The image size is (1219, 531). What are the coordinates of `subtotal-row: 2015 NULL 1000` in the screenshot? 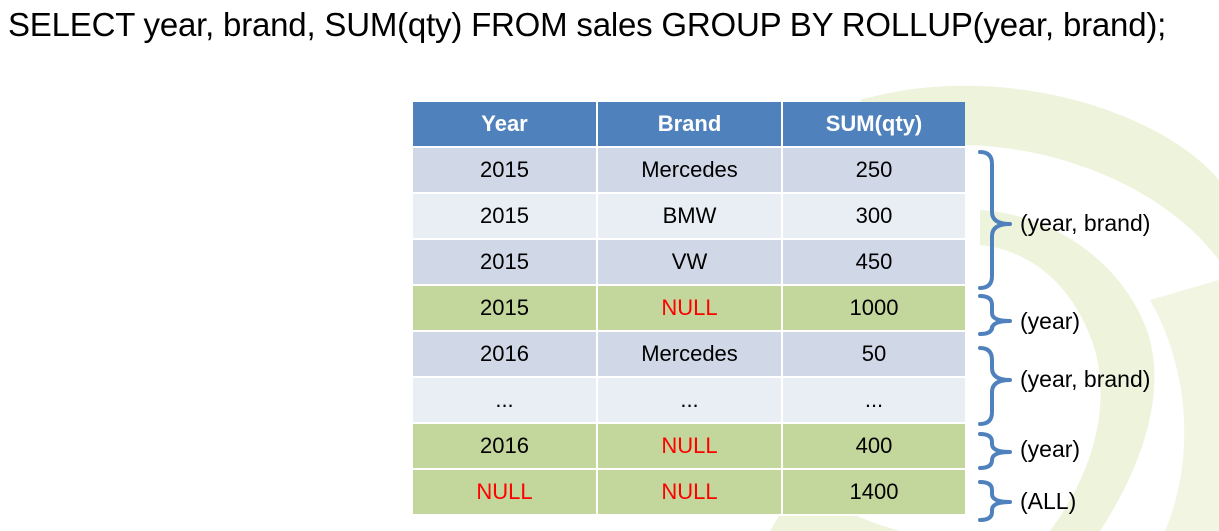 It's located at (689, 309).